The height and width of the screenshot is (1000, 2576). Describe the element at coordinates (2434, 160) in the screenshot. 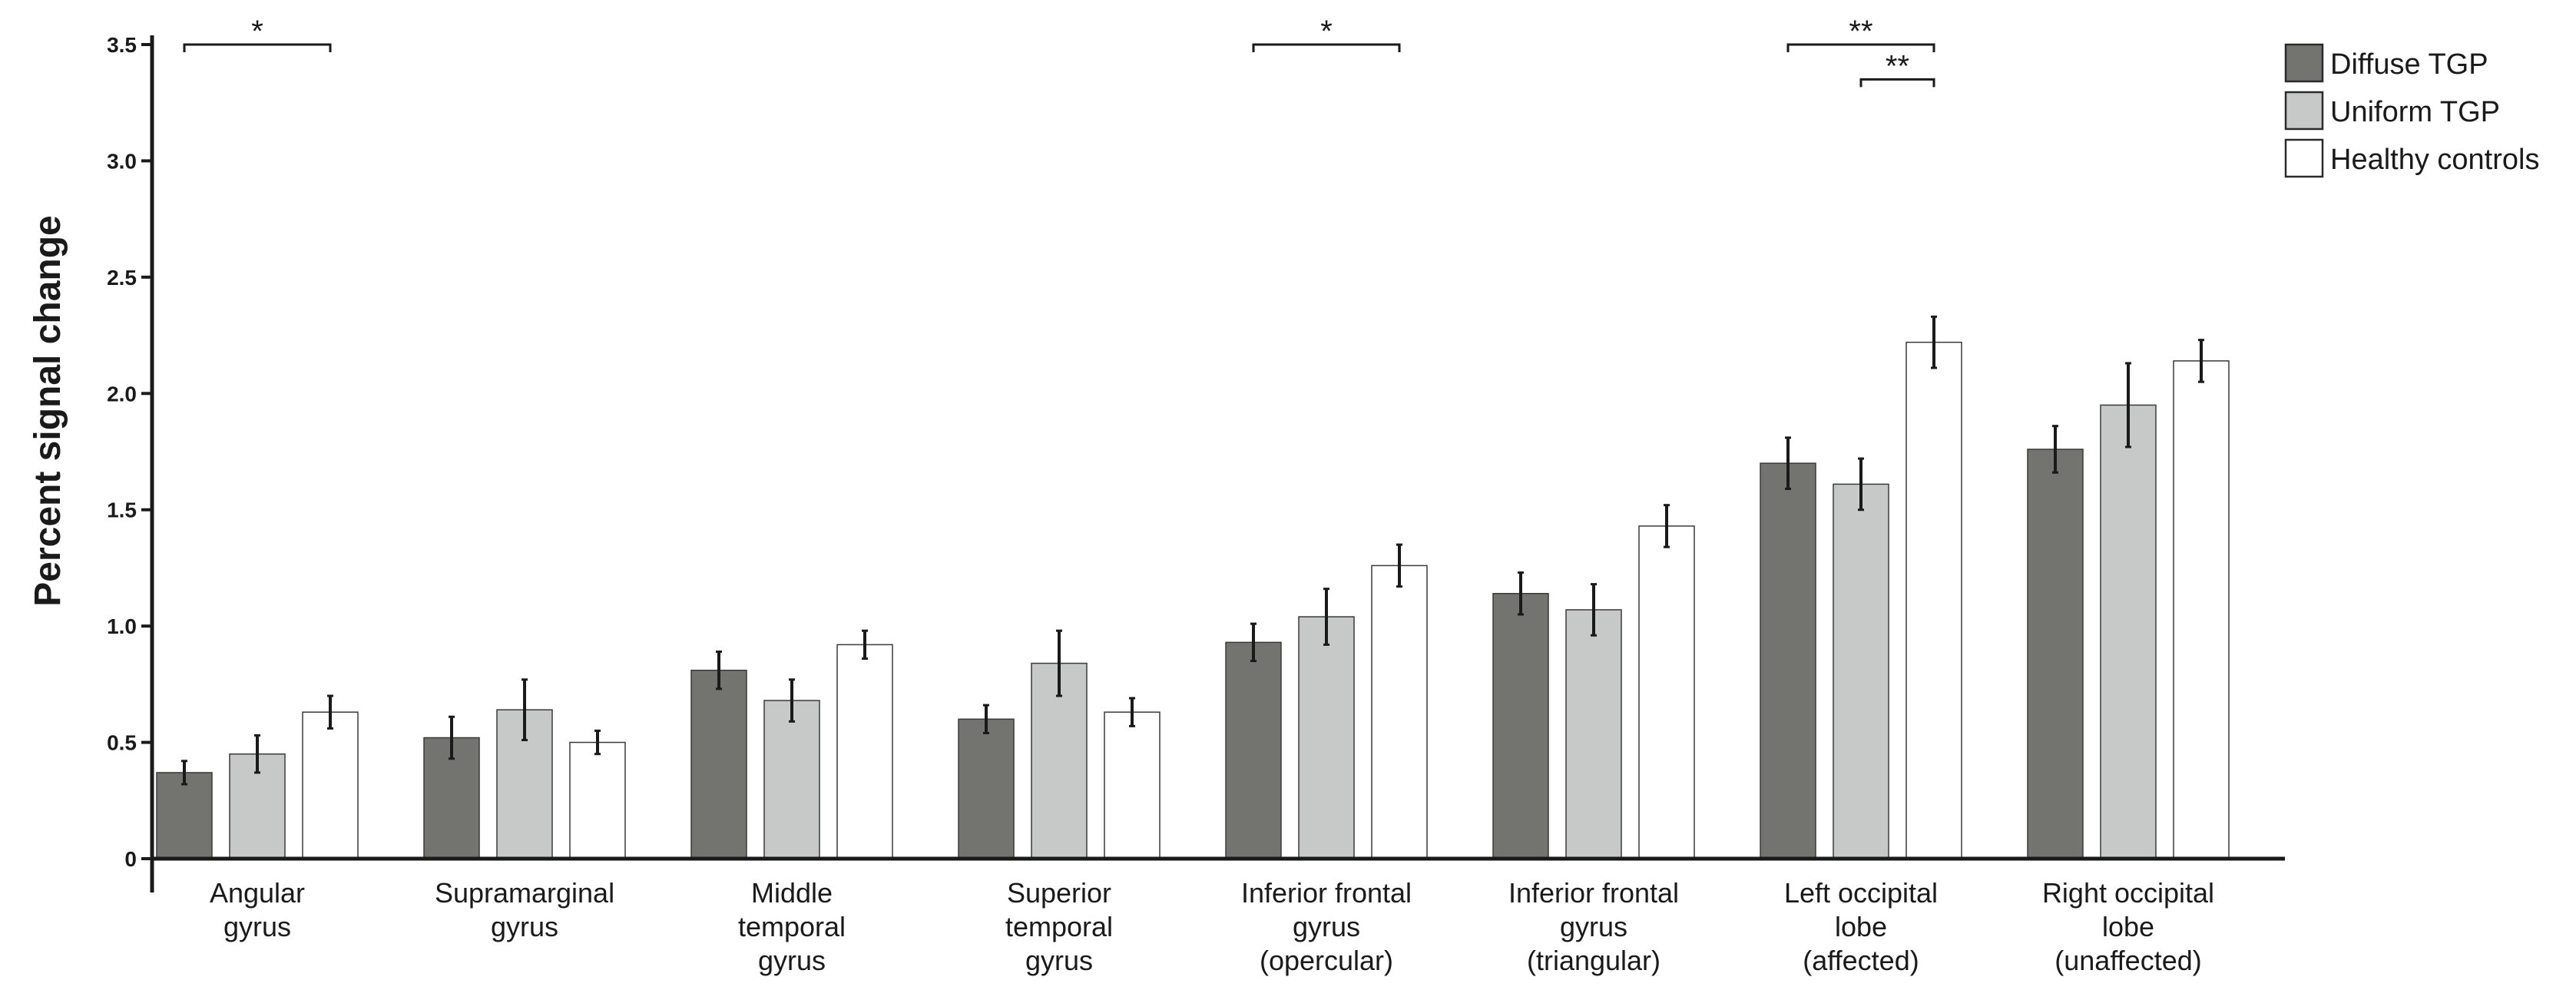

I see `legend-label: Healthy controls` at that location.